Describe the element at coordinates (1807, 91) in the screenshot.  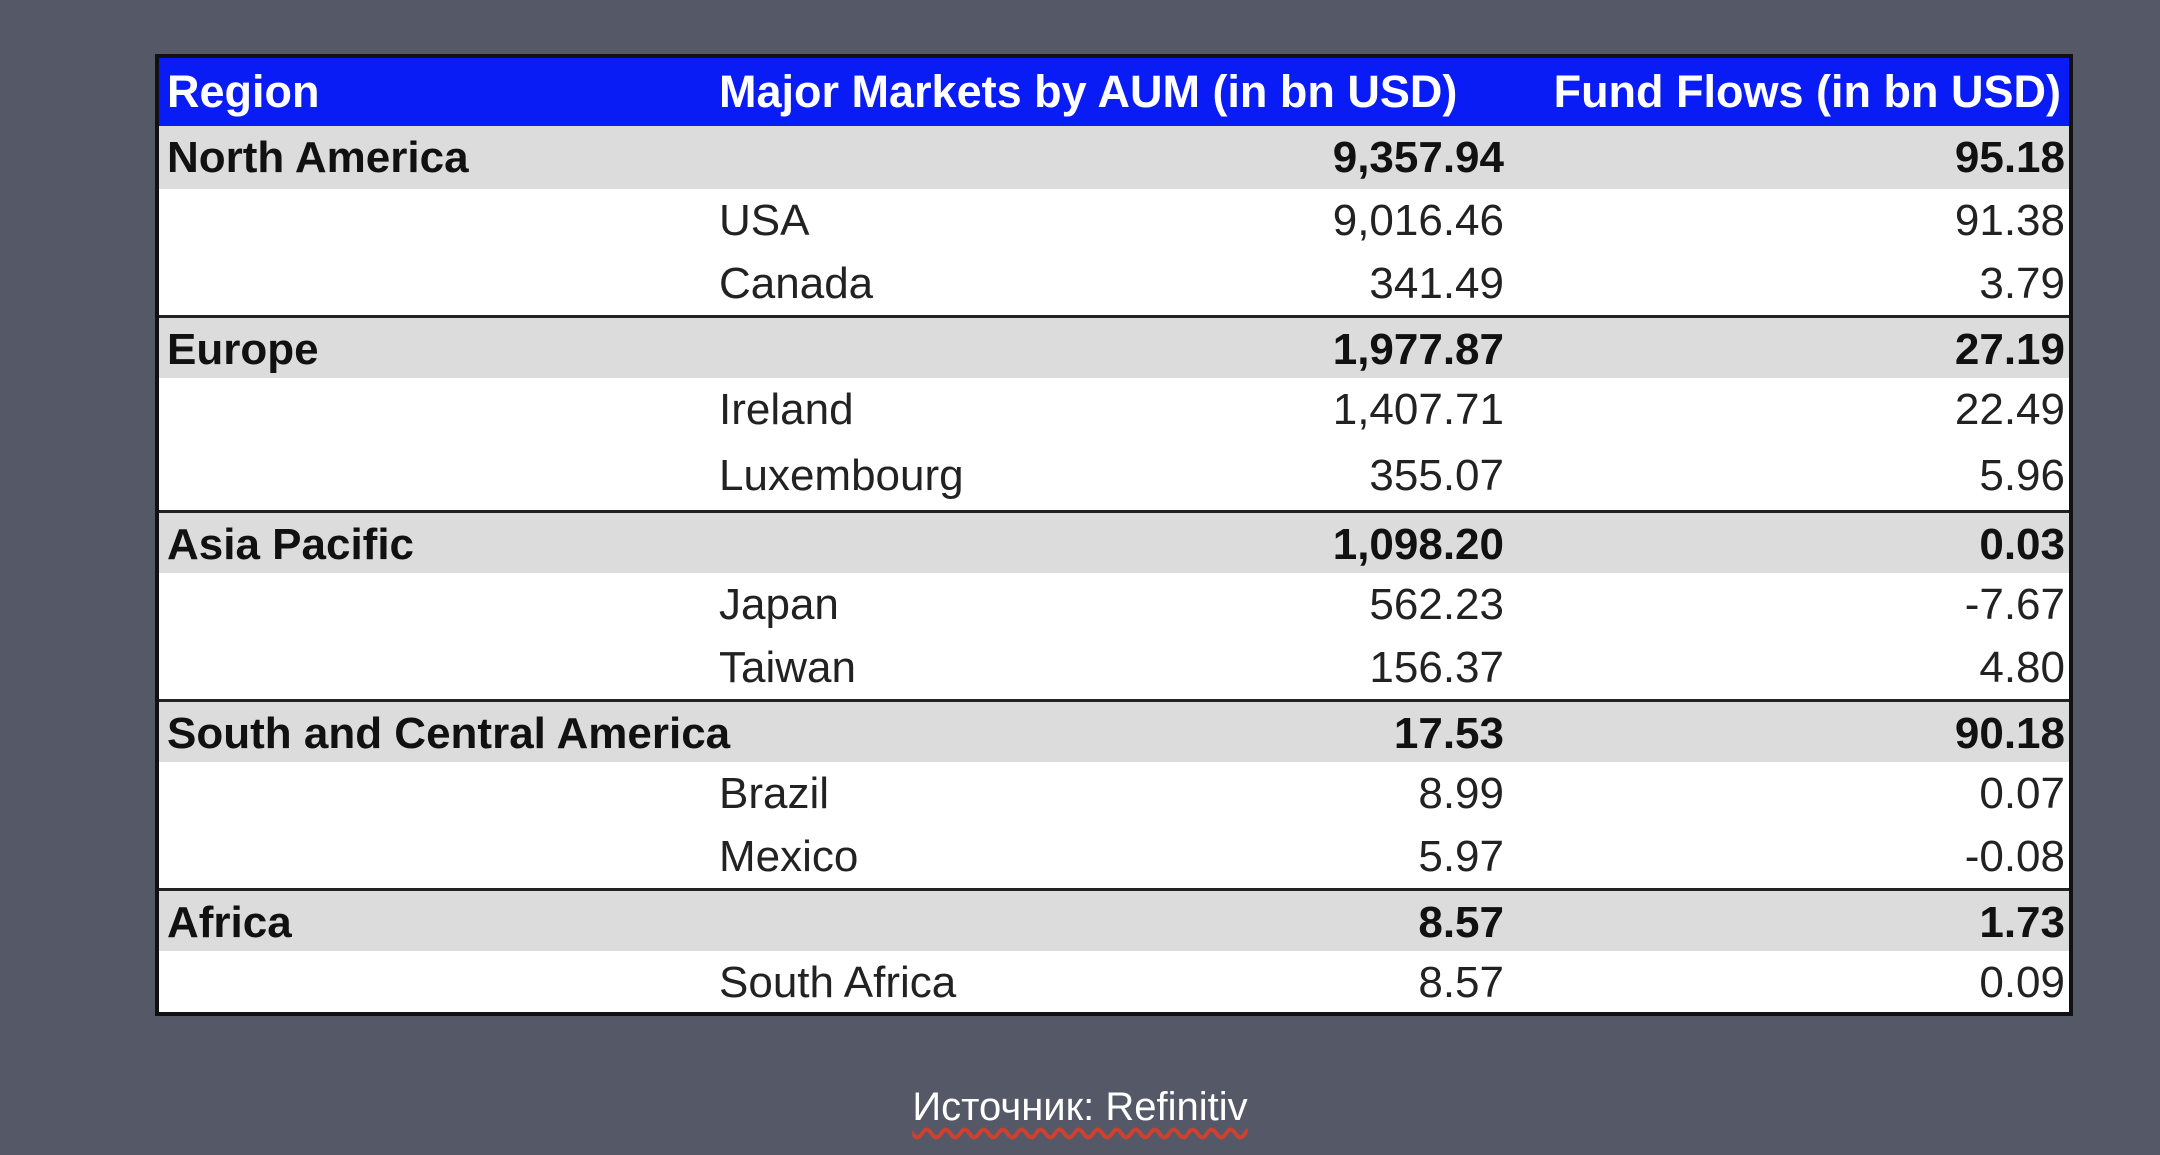
I see `header-flows: Fund Flows (in bn USD)` at that location.